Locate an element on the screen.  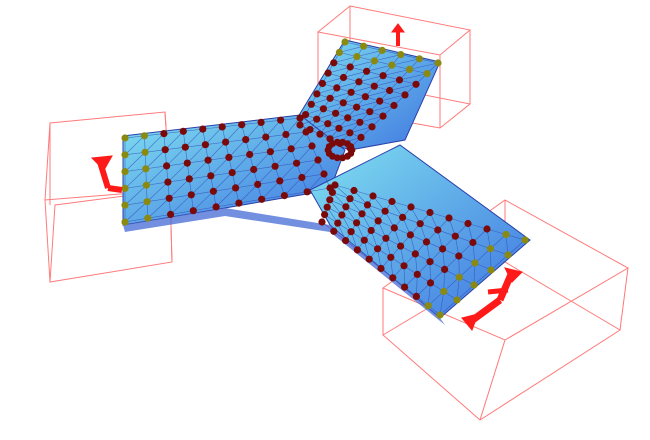
mesh-arm-right is located at coordinates (420, 231).